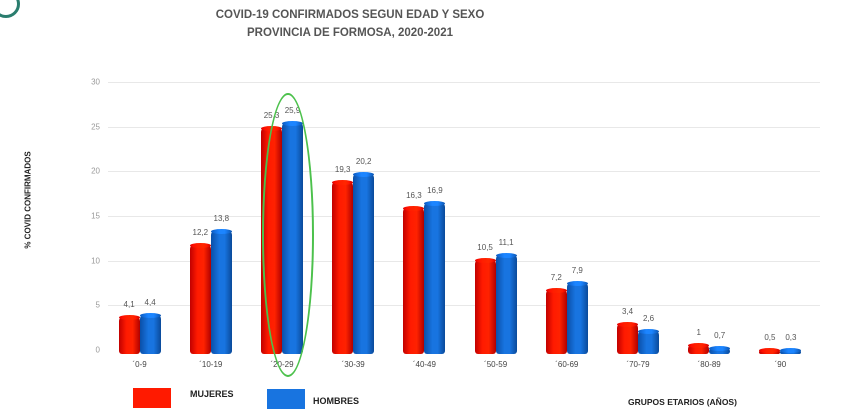 Image resolution: width=850 pixels, height=417 pixels. I want to click on value-label: 0,5, so click(770, 337).